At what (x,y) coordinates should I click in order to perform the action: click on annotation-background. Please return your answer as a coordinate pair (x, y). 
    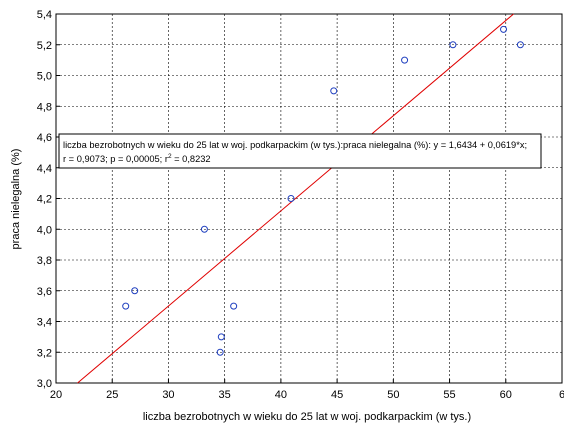
    Looking at the image, I should click on (300, 151).